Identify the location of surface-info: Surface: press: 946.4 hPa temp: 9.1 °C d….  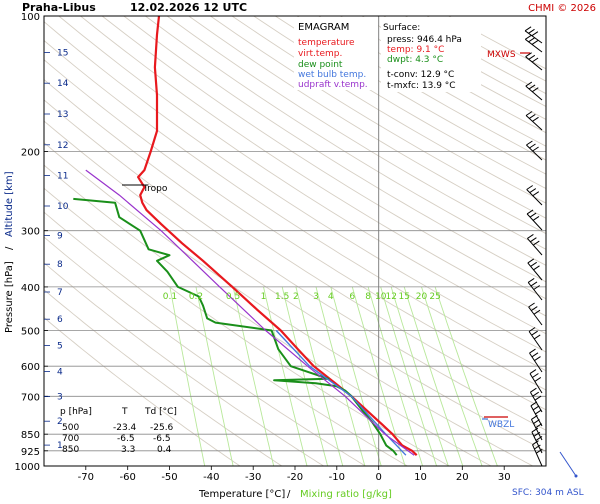
(431, 54).